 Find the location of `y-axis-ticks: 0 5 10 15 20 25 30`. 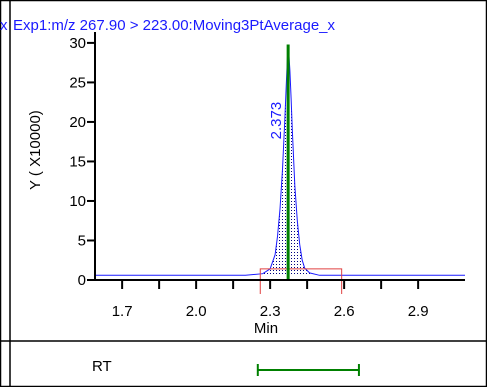

y-axis-ticks: 0 5 10 15 20 25 30 is located at coordinates (82, 162).